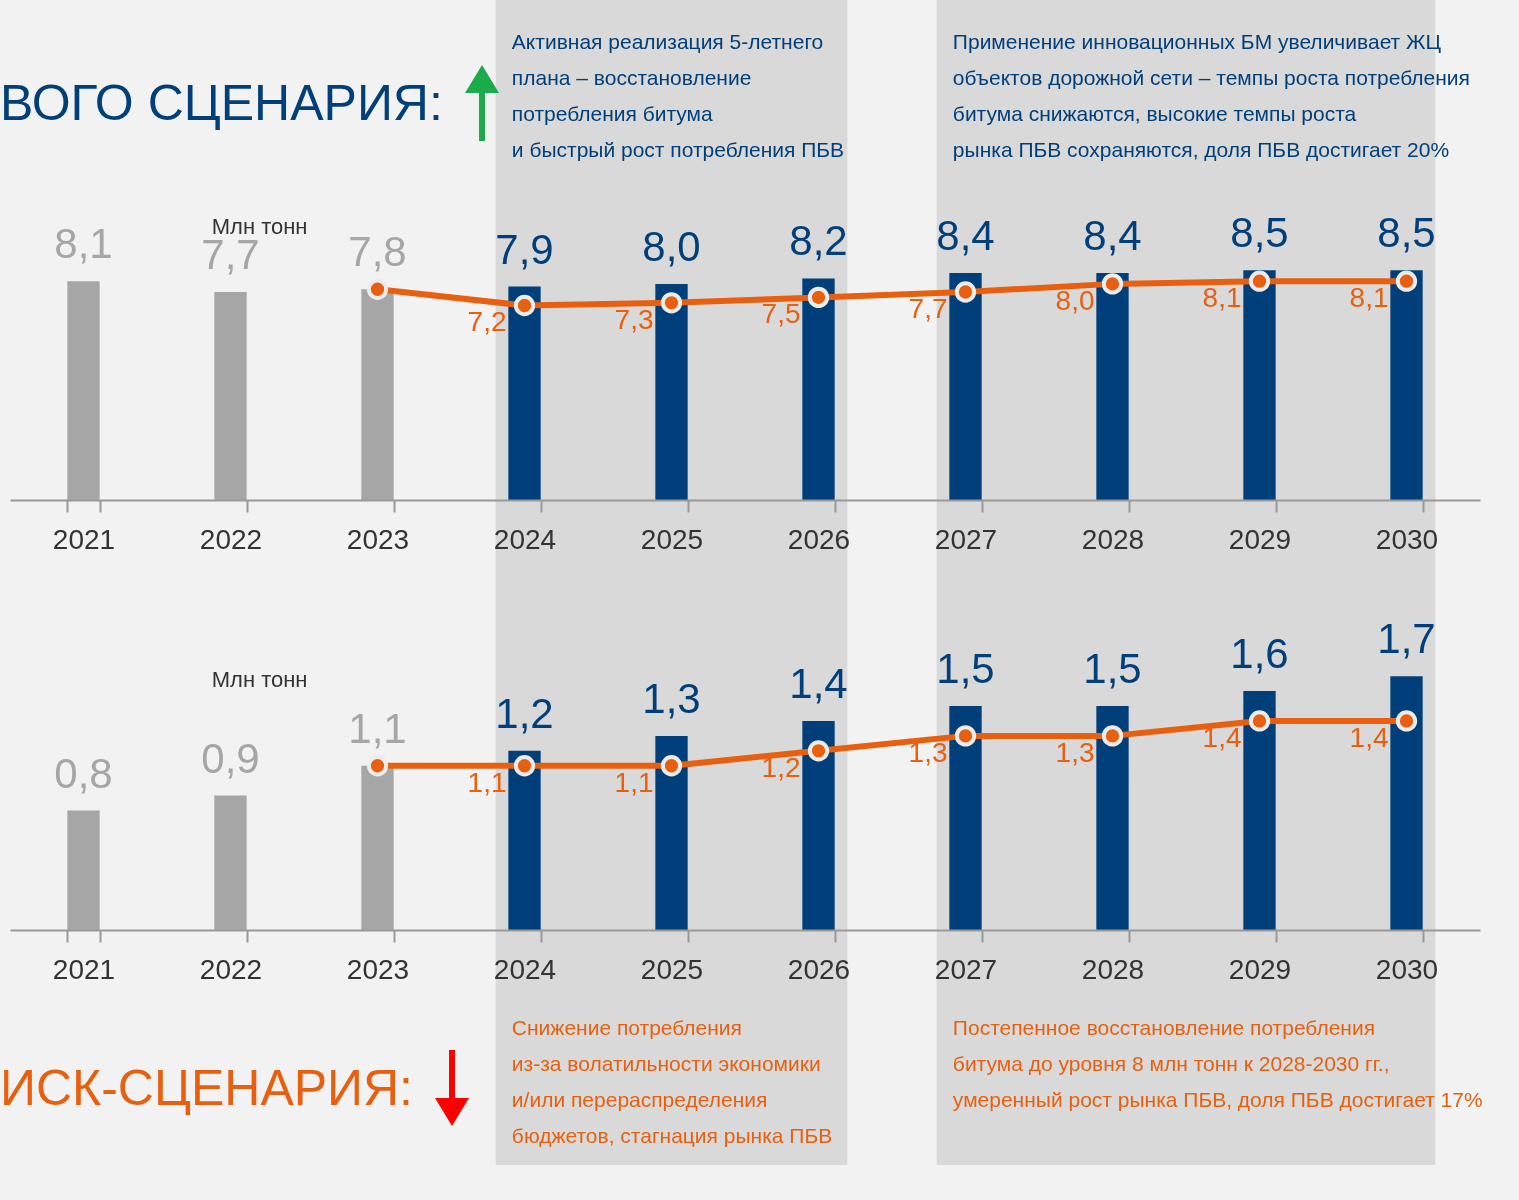 The image size is (1519, 1200). I want to click on data-label: 1,6, so click(1259, 654).